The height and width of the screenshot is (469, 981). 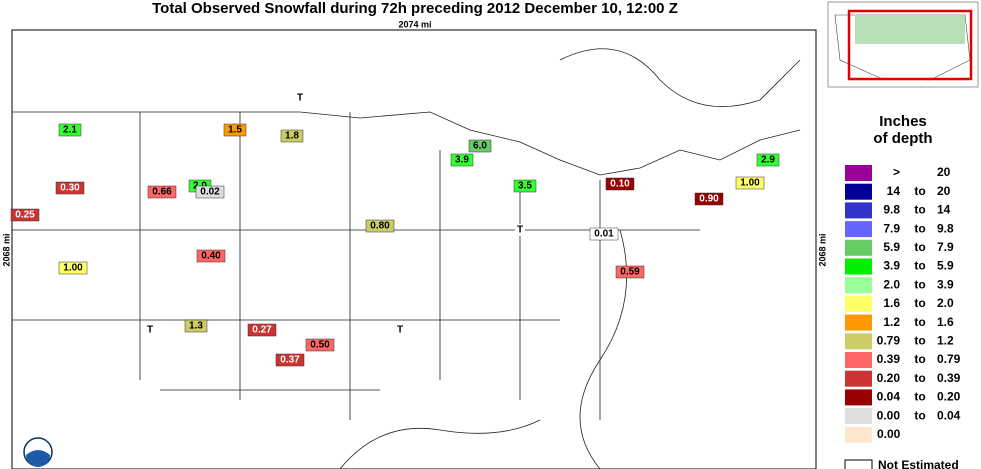 I want to click on legend-to: 1.2, so click(x=945, y=340).